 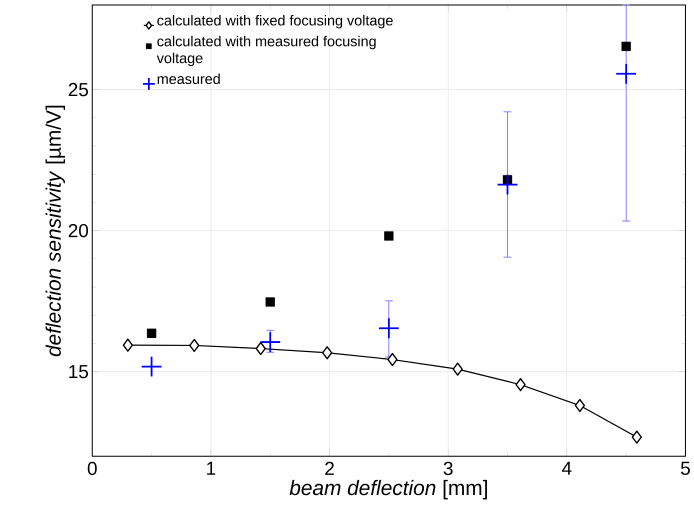 What do you see at coordinates (92, 469) in the screenshot?
I see `x-tick-label: 0` at bounding box center [92, 469].